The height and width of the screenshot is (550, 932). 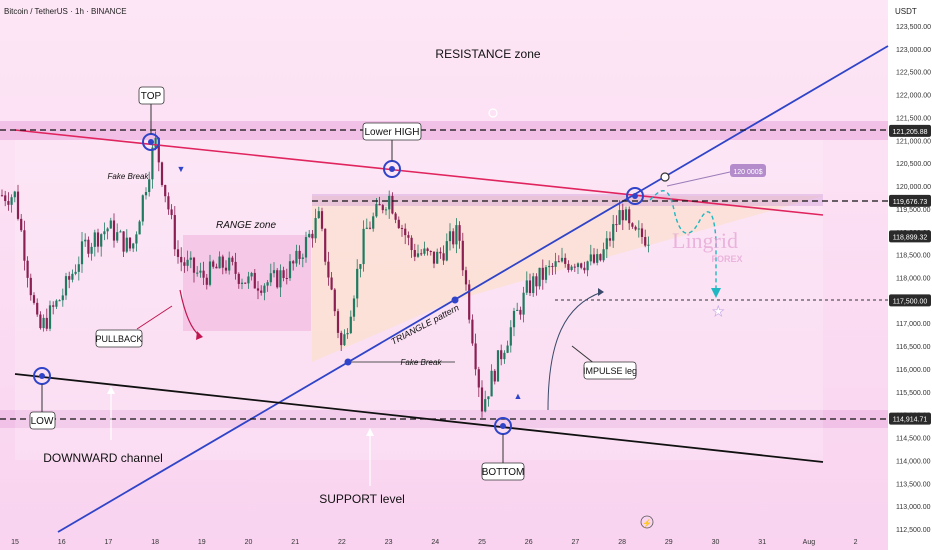 I want to click on price-tick-label: 119,500.00, so click(x=913, y=210).